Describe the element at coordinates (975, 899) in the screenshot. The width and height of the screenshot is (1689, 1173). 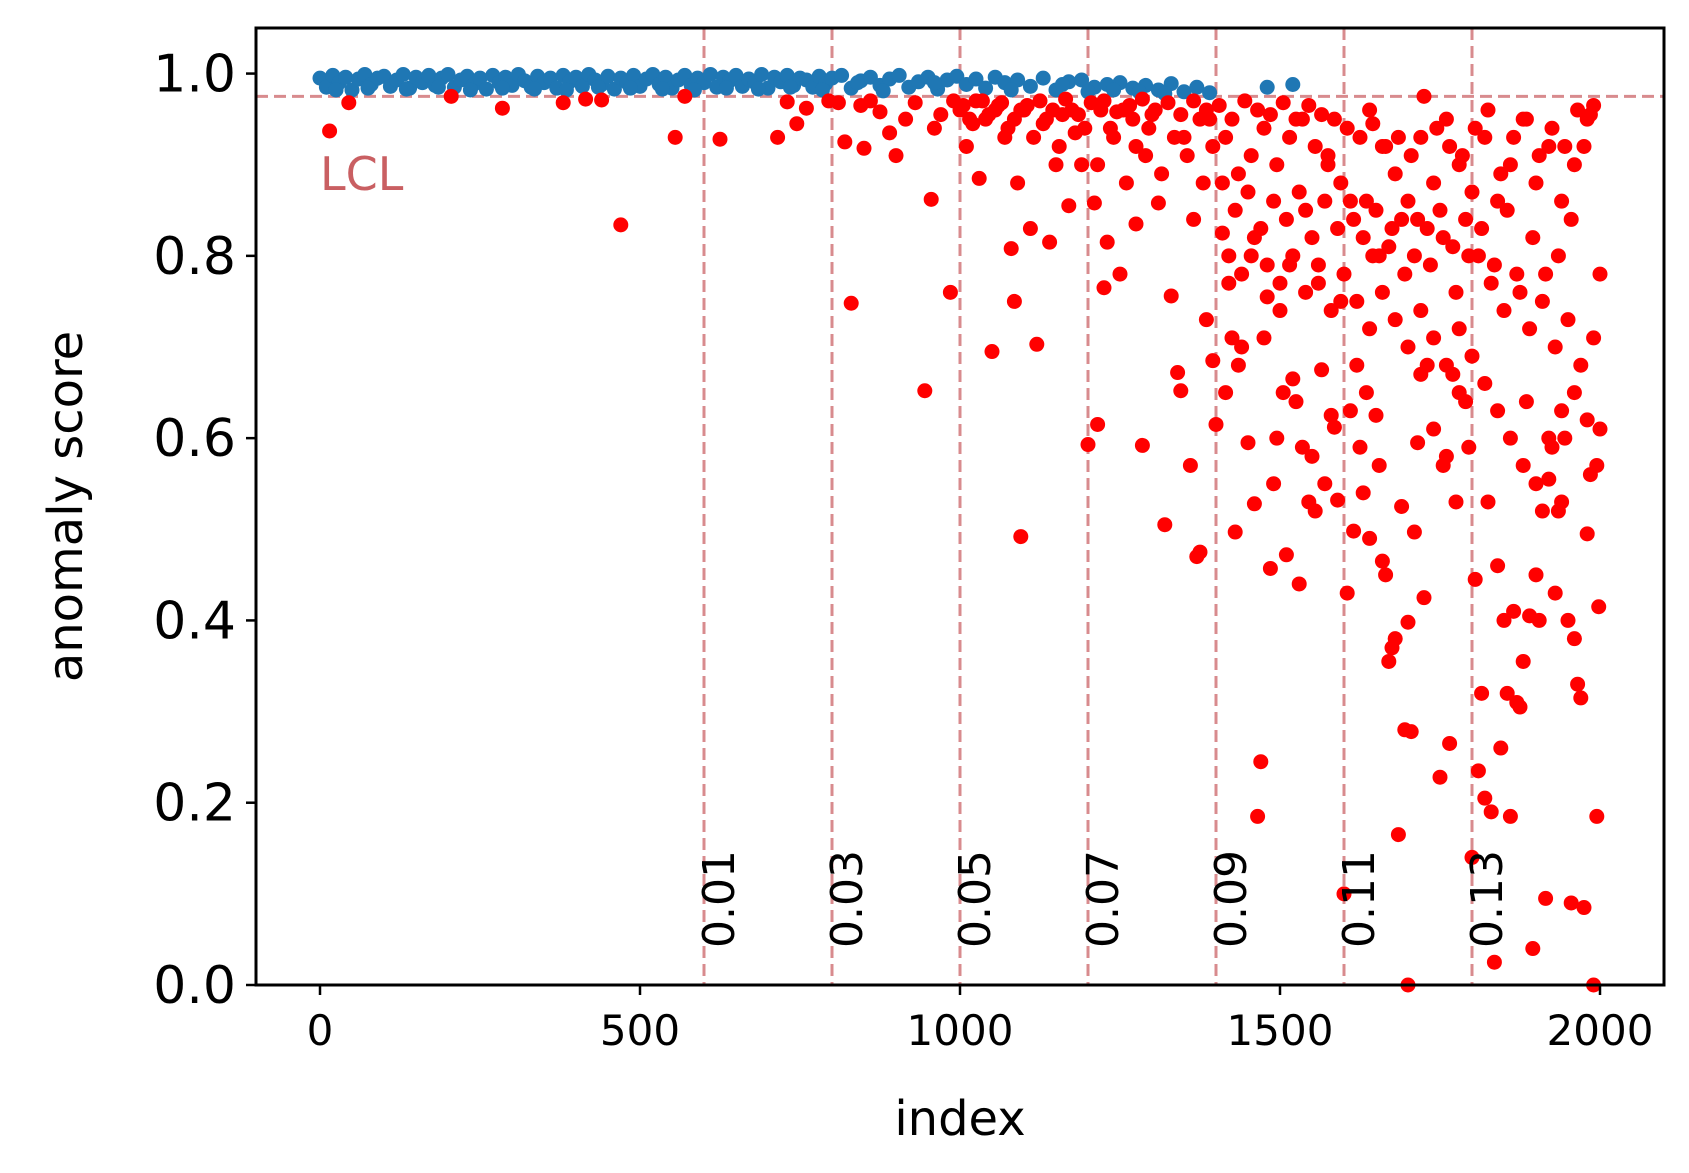
I see `threshold-label: 0.05` at that location.